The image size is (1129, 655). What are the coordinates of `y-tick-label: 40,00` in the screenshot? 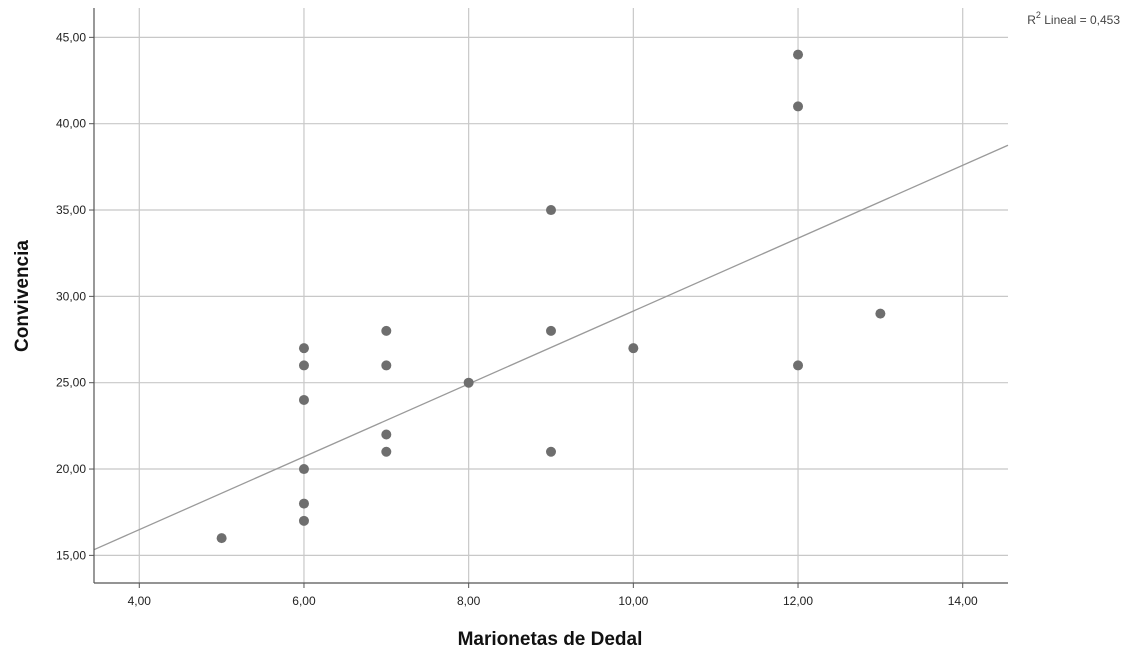 It's located at (71, 124).